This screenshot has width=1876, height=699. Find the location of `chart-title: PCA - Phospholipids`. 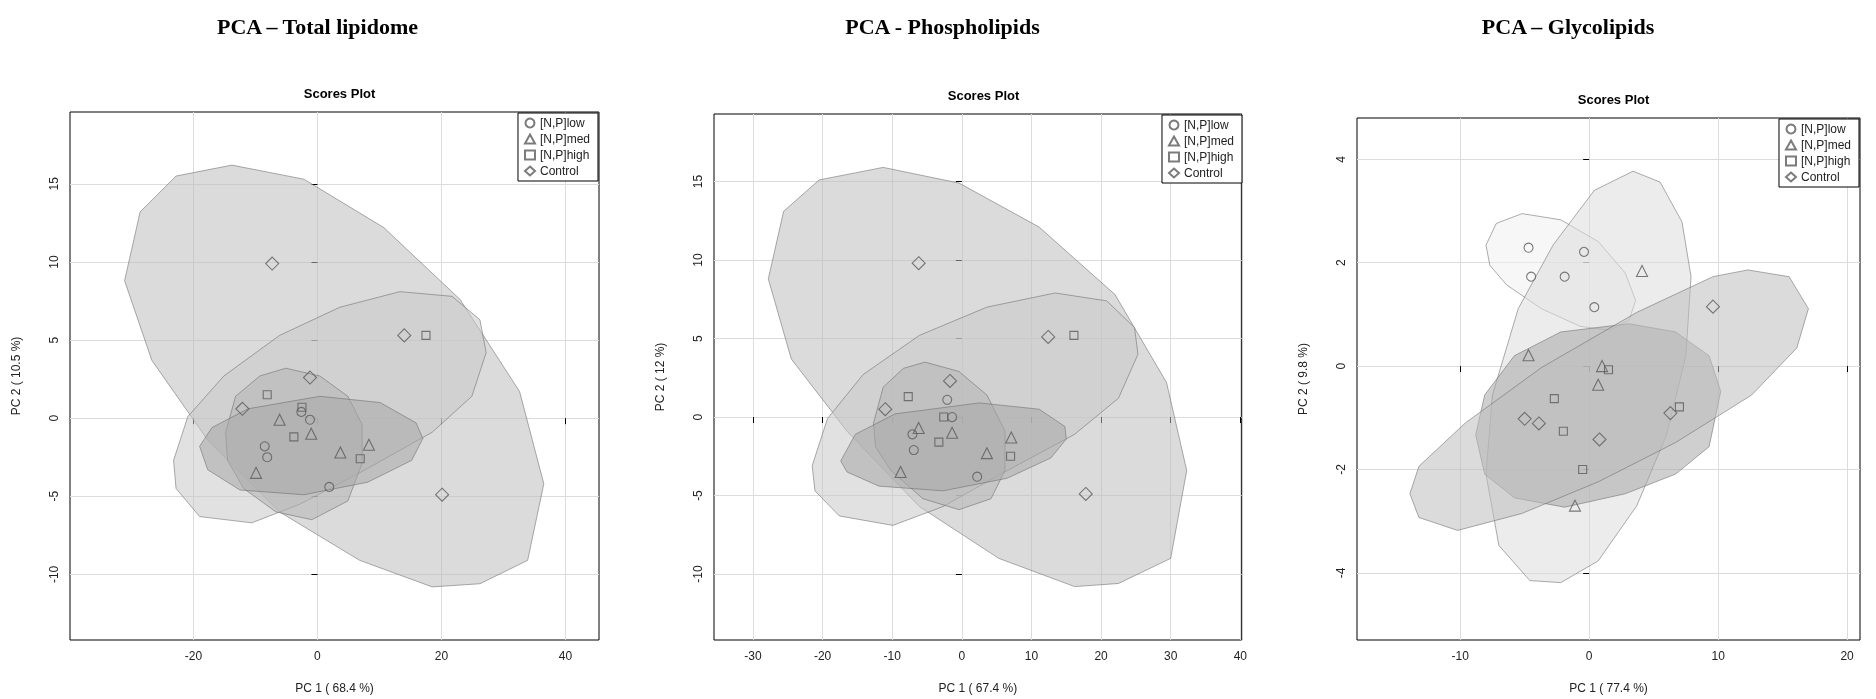

chart-title: PCA - Phospholipids is located at coordinates (943, 26).